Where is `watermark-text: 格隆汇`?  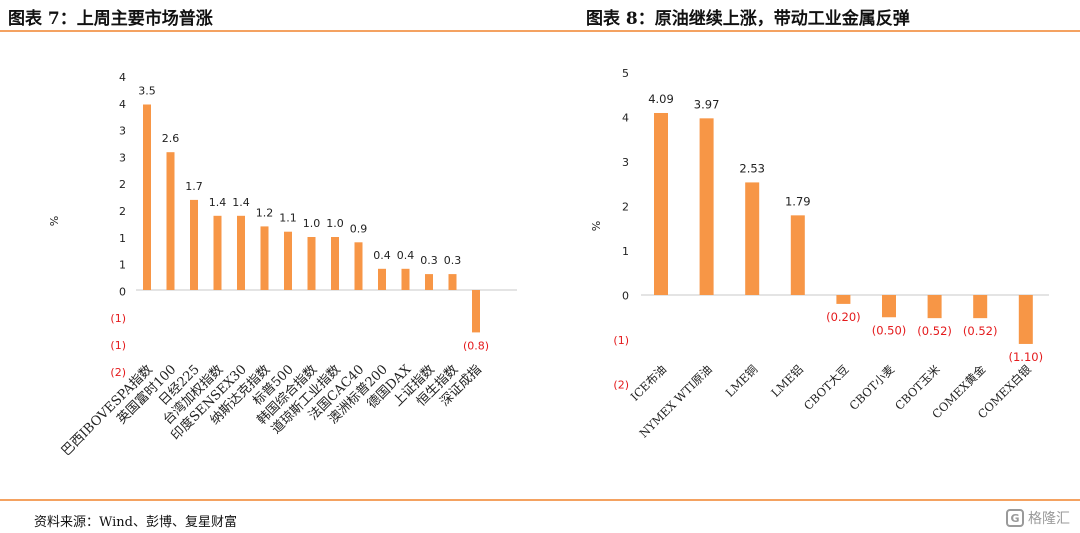
watermark-text: 格隆汇 is located at coordinates (1049, 519).